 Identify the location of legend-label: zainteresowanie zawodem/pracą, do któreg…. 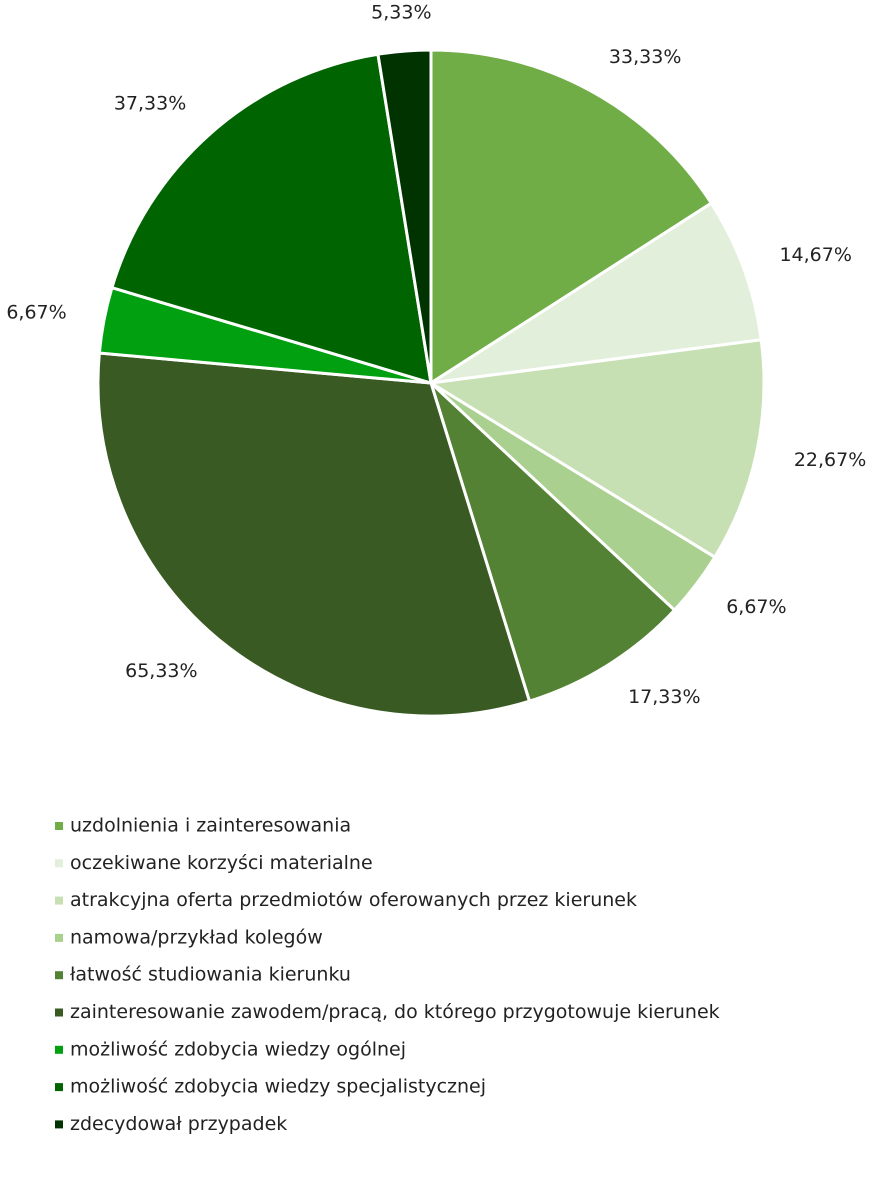
(395, 1012).